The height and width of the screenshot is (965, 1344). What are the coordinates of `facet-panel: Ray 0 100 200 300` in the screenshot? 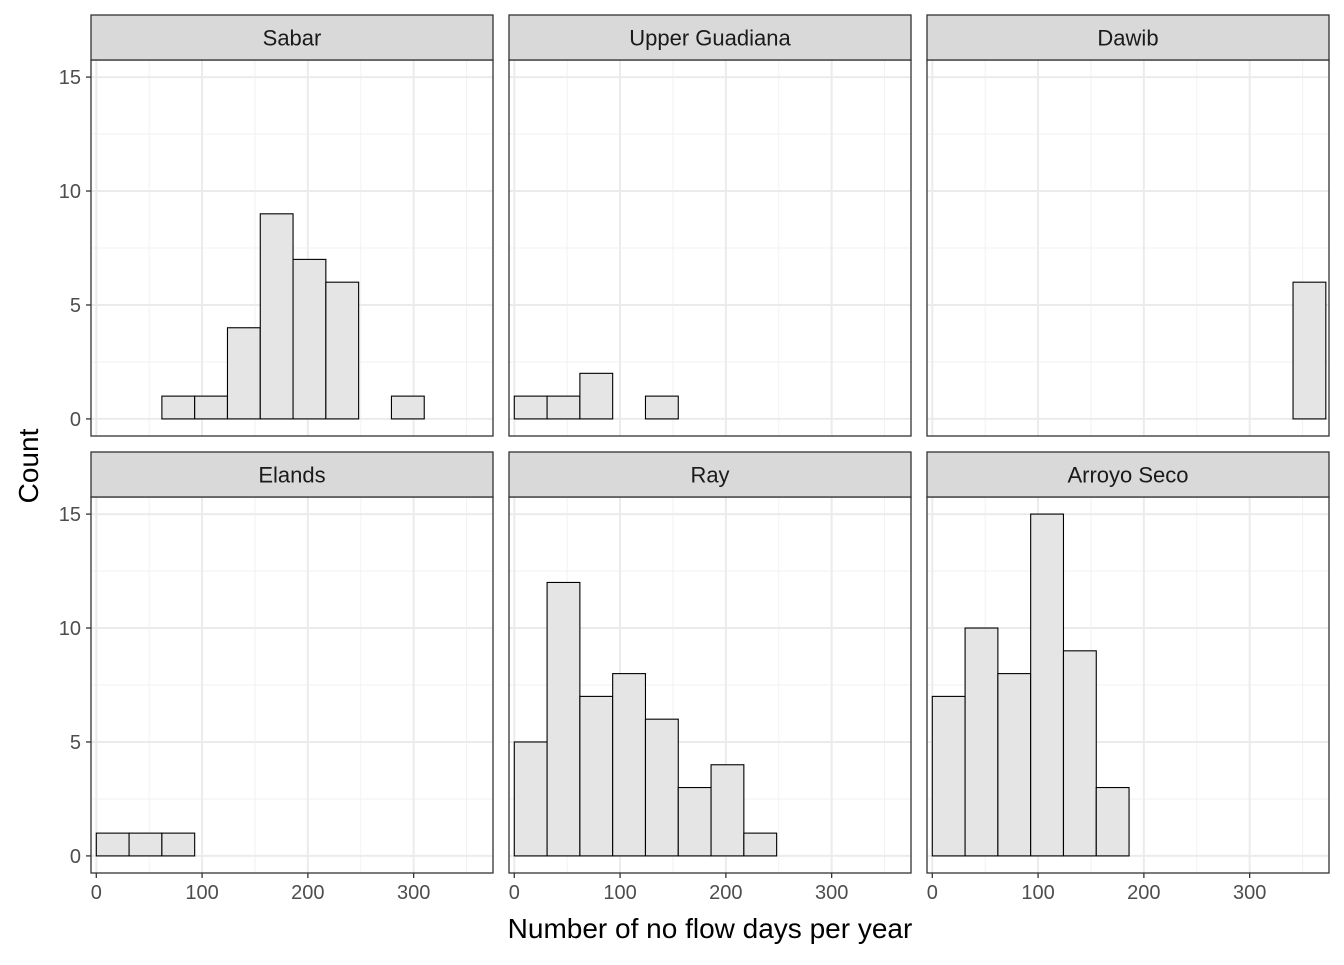 It's located at (710, 677).